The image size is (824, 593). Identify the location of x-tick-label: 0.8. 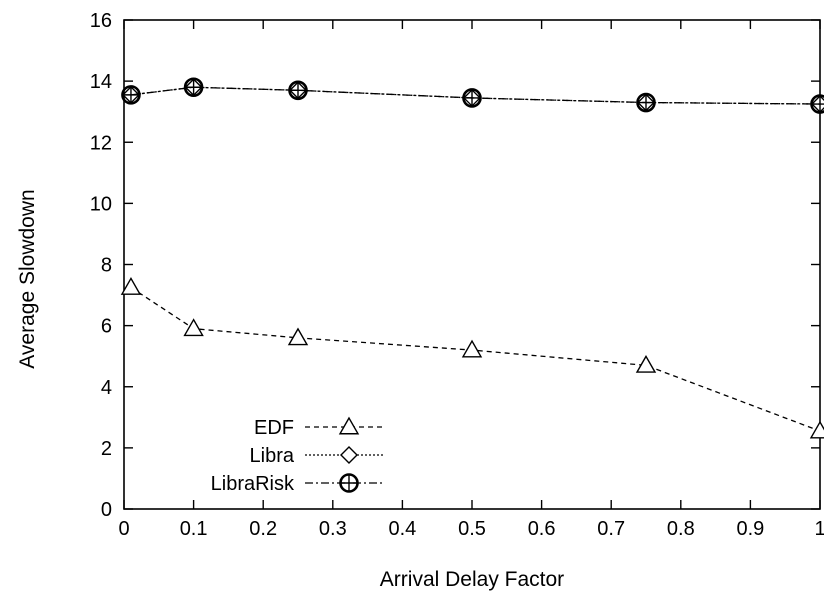
(681, 529).